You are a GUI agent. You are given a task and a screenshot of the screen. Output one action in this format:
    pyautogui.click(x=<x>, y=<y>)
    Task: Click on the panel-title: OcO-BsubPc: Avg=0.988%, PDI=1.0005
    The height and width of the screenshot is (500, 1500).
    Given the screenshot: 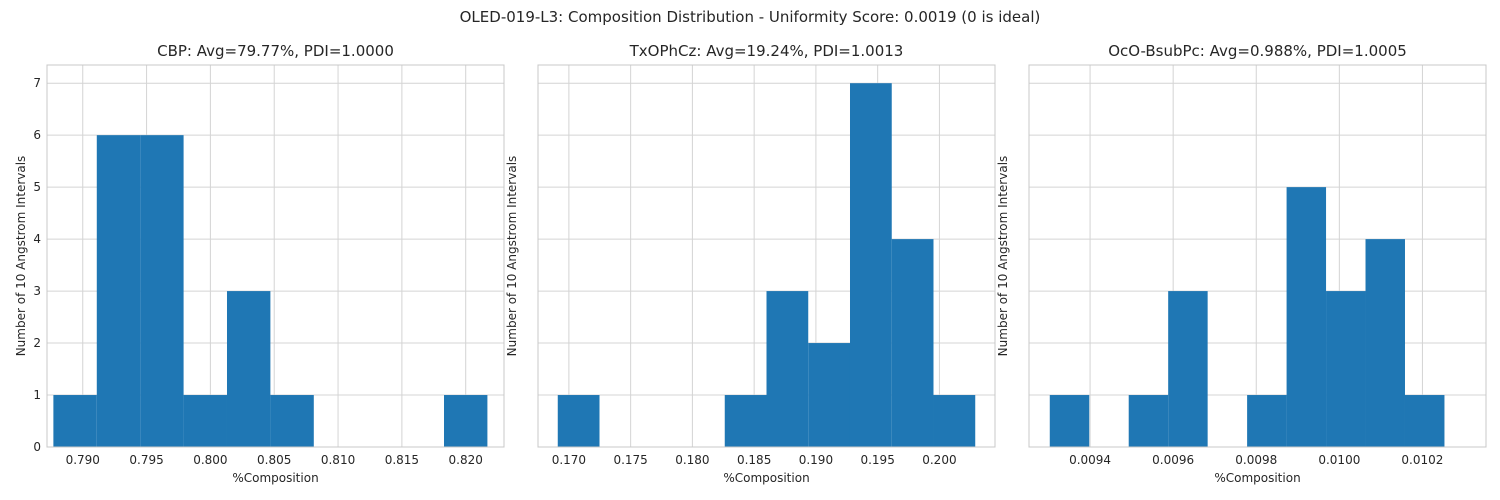 What is the action you would take?
    pyautogui.click(x=1257, y=51)
    